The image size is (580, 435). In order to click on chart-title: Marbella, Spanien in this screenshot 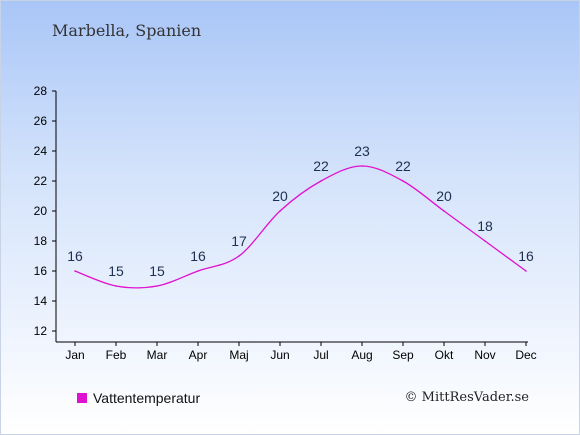, I will do `click(127, 30)`.